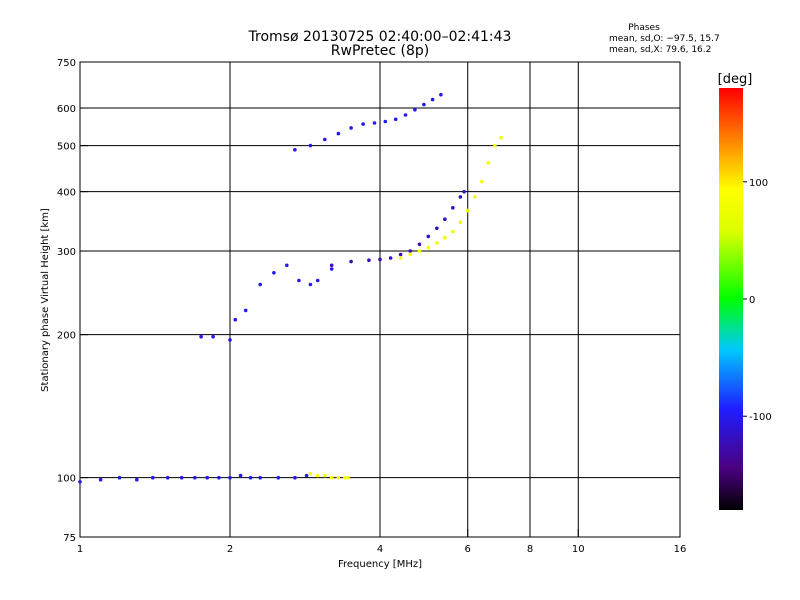 This screenshot has width=800, height=600. What do you see at coordinates (757, 300) in the screenshot?
I see `colorbar-ticks: 100 0 -100` at bounding box center [757, 300].